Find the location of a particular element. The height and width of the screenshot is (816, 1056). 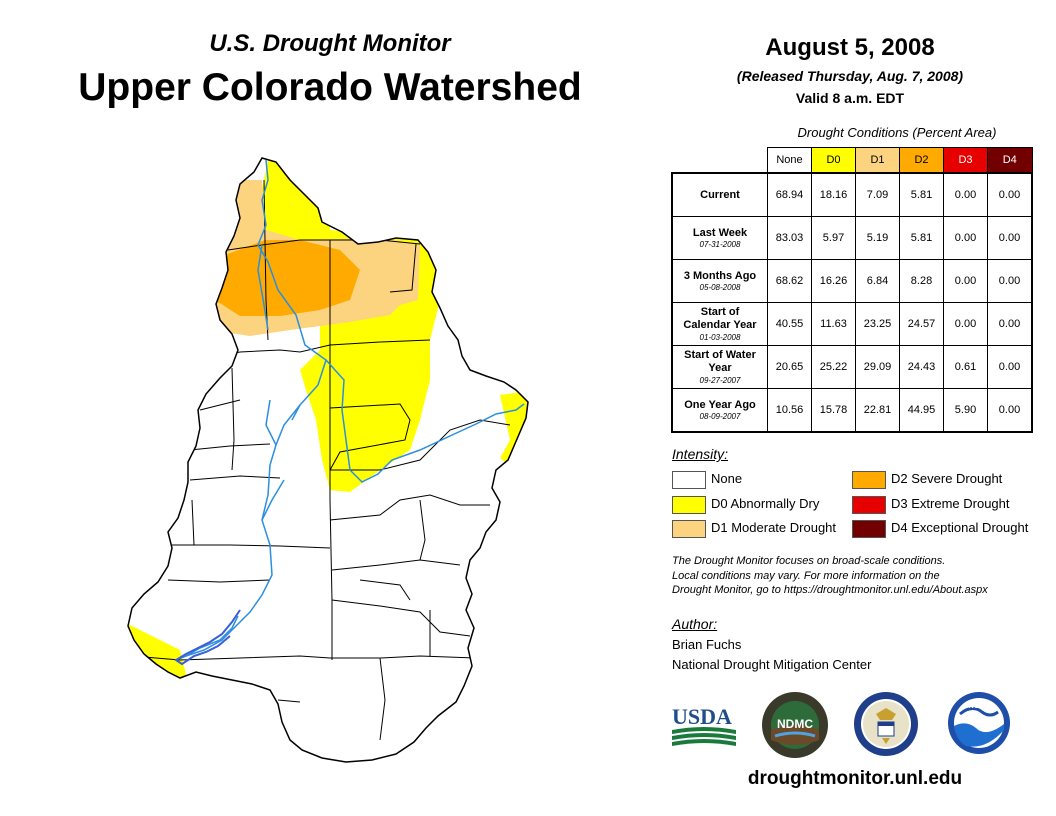

noaa-logo: NOAA is located at coordinates (979, 723).